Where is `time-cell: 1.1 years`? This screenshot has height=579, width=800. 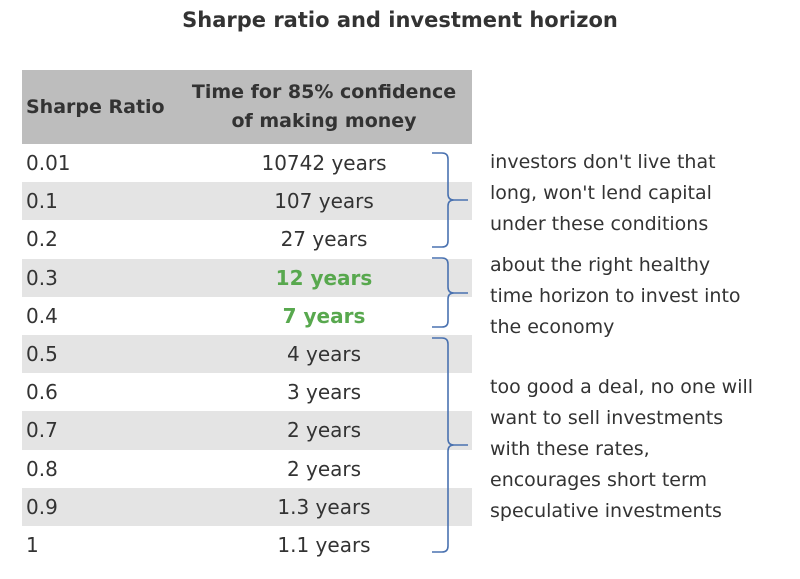 time-cell: 1.1 years is located at coordinates (324, 544).